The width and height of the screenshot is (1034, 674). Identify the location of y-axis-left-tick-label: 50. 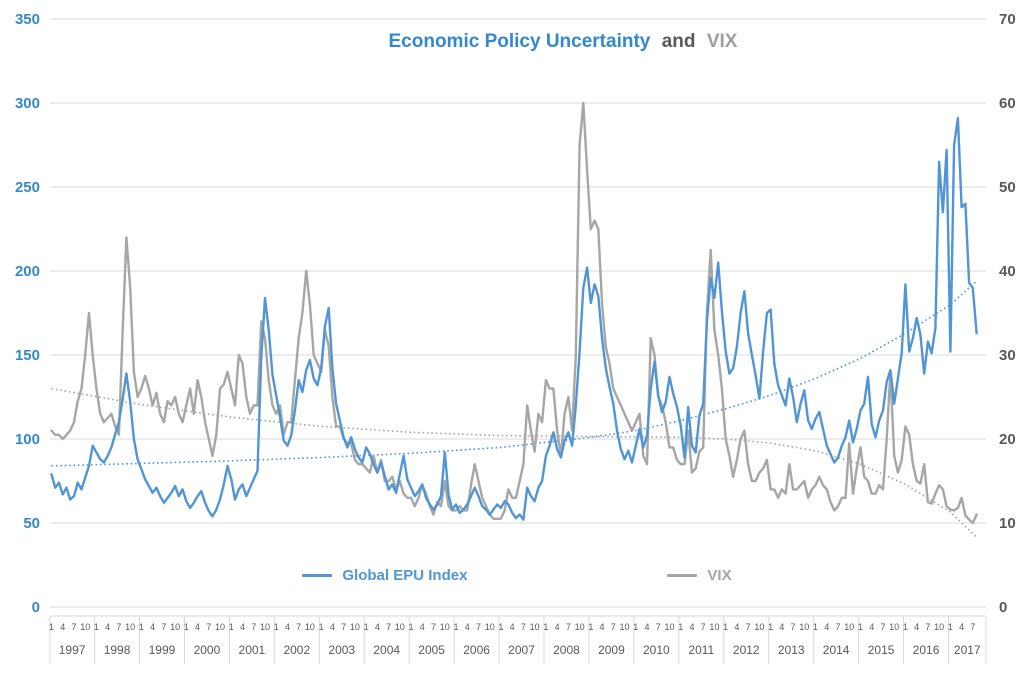
(31, 523).